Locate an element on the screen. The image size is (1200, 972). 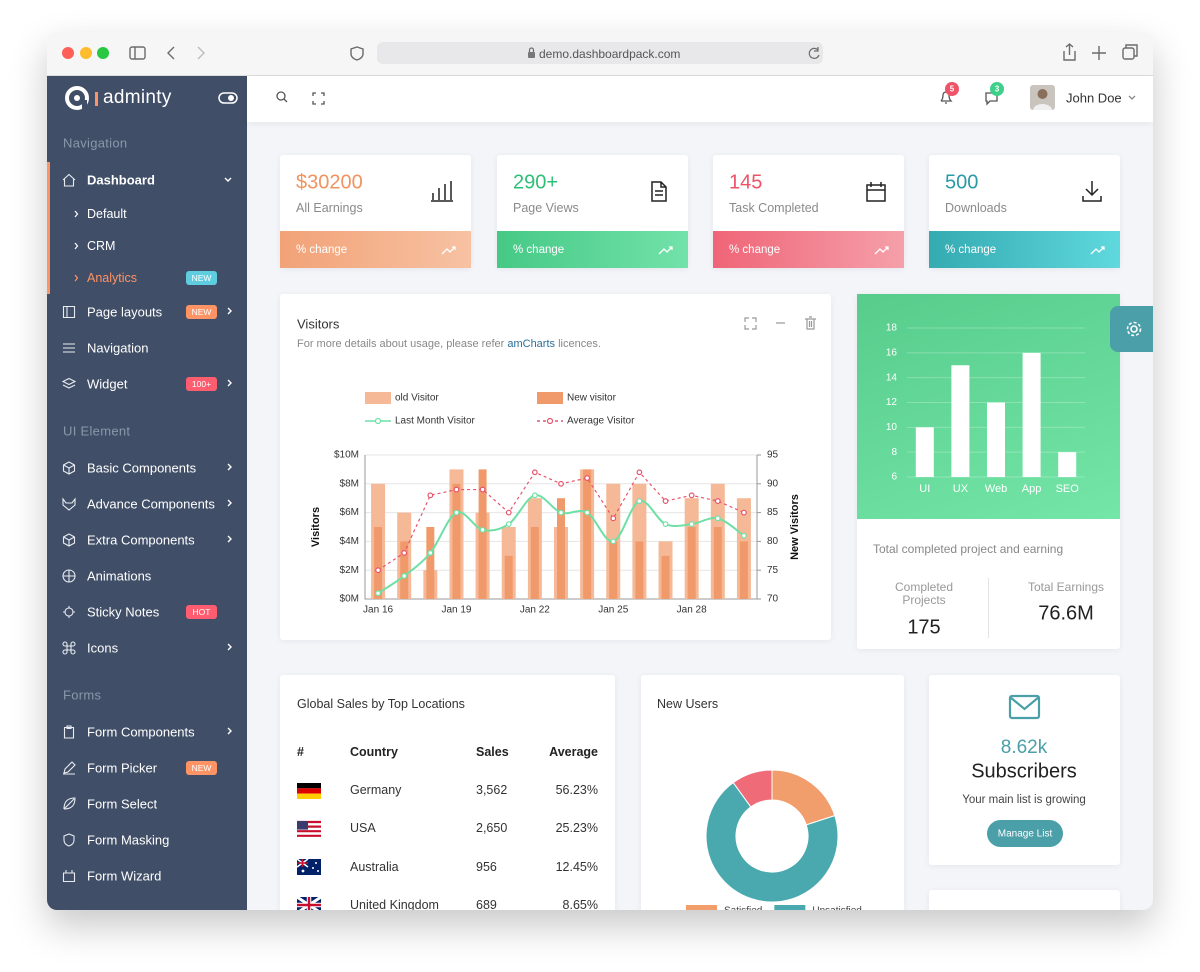
menu-item: Form Masking is located at coordinates (128, 840).